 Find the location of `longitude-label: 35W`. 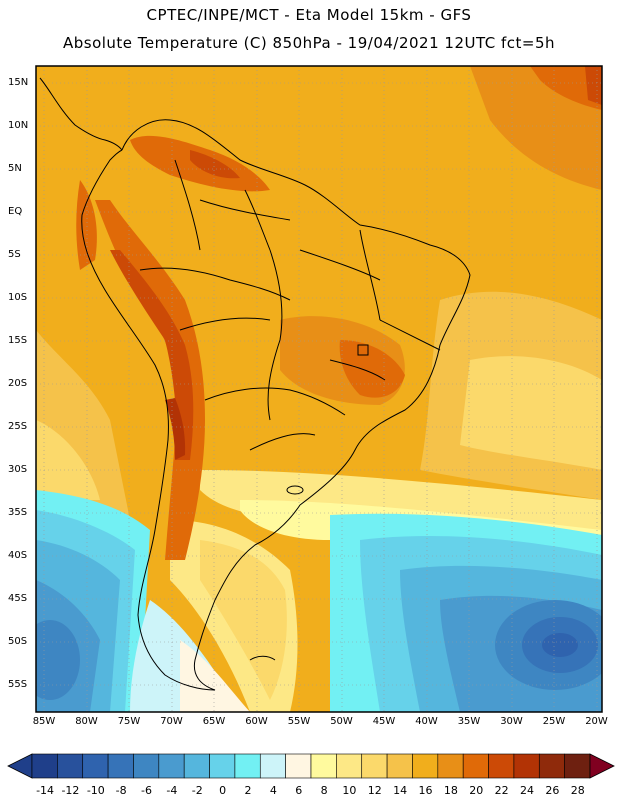

longitude-label: 35W is located at coordinates (469, 721).